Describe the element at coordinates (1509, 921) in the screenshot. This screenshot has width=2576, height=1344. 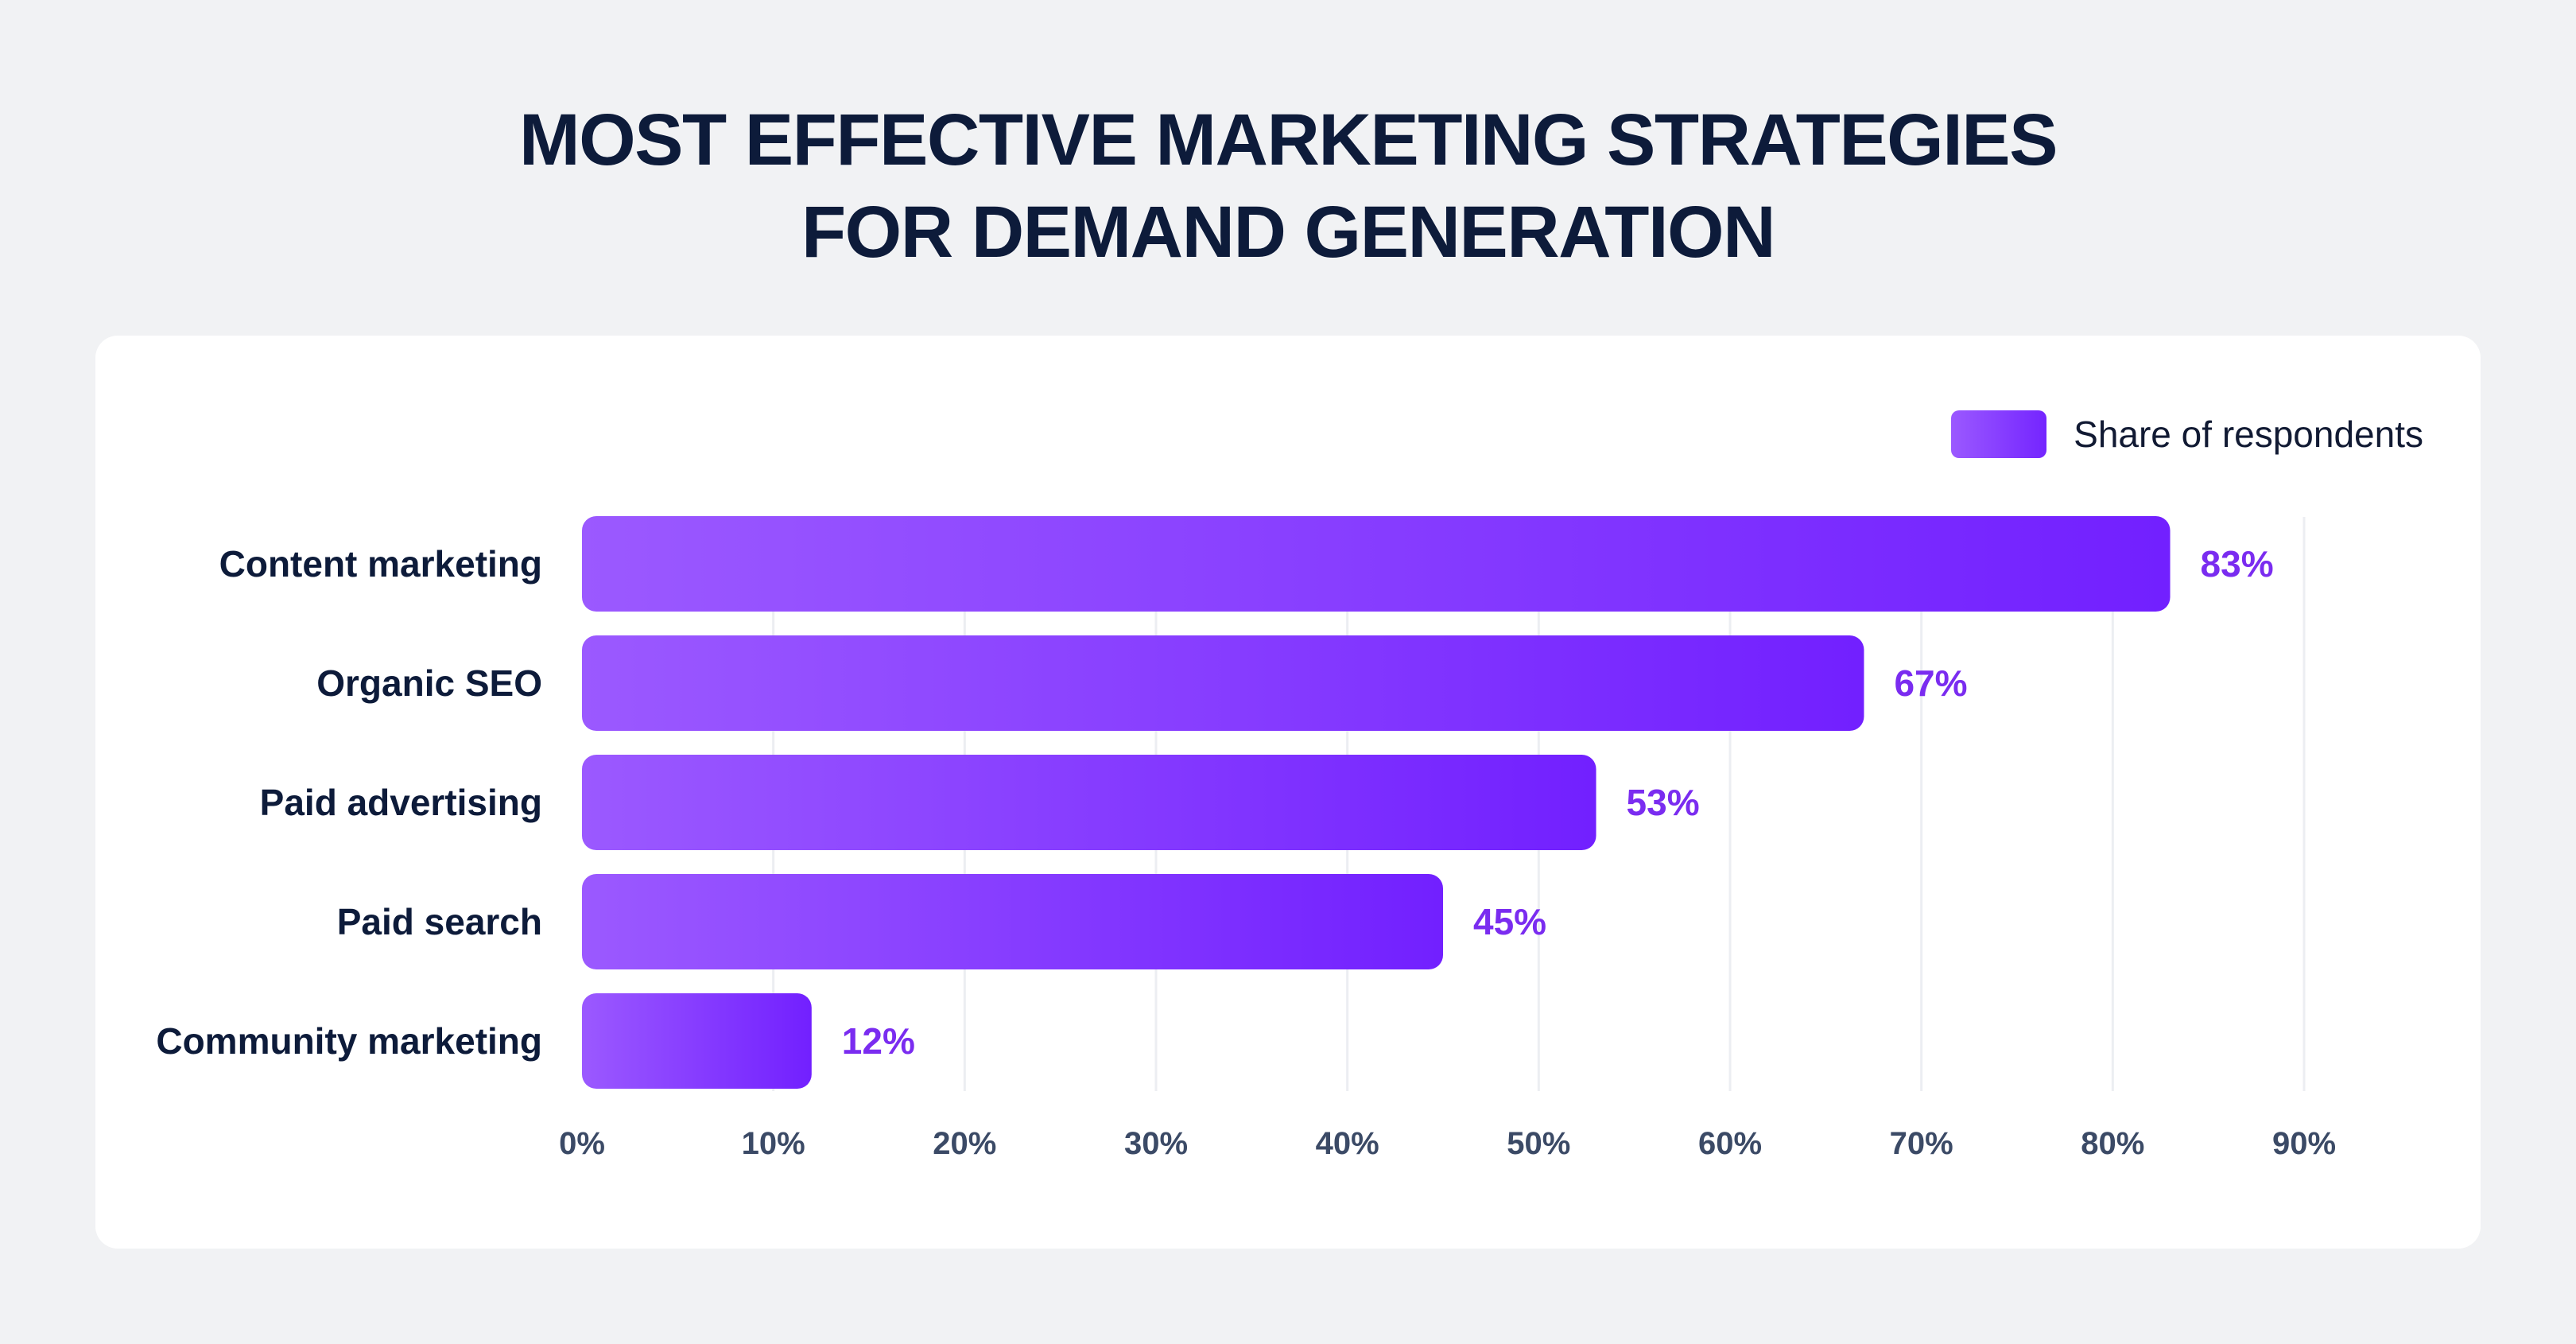
I see `value-label: 45%` at that location.